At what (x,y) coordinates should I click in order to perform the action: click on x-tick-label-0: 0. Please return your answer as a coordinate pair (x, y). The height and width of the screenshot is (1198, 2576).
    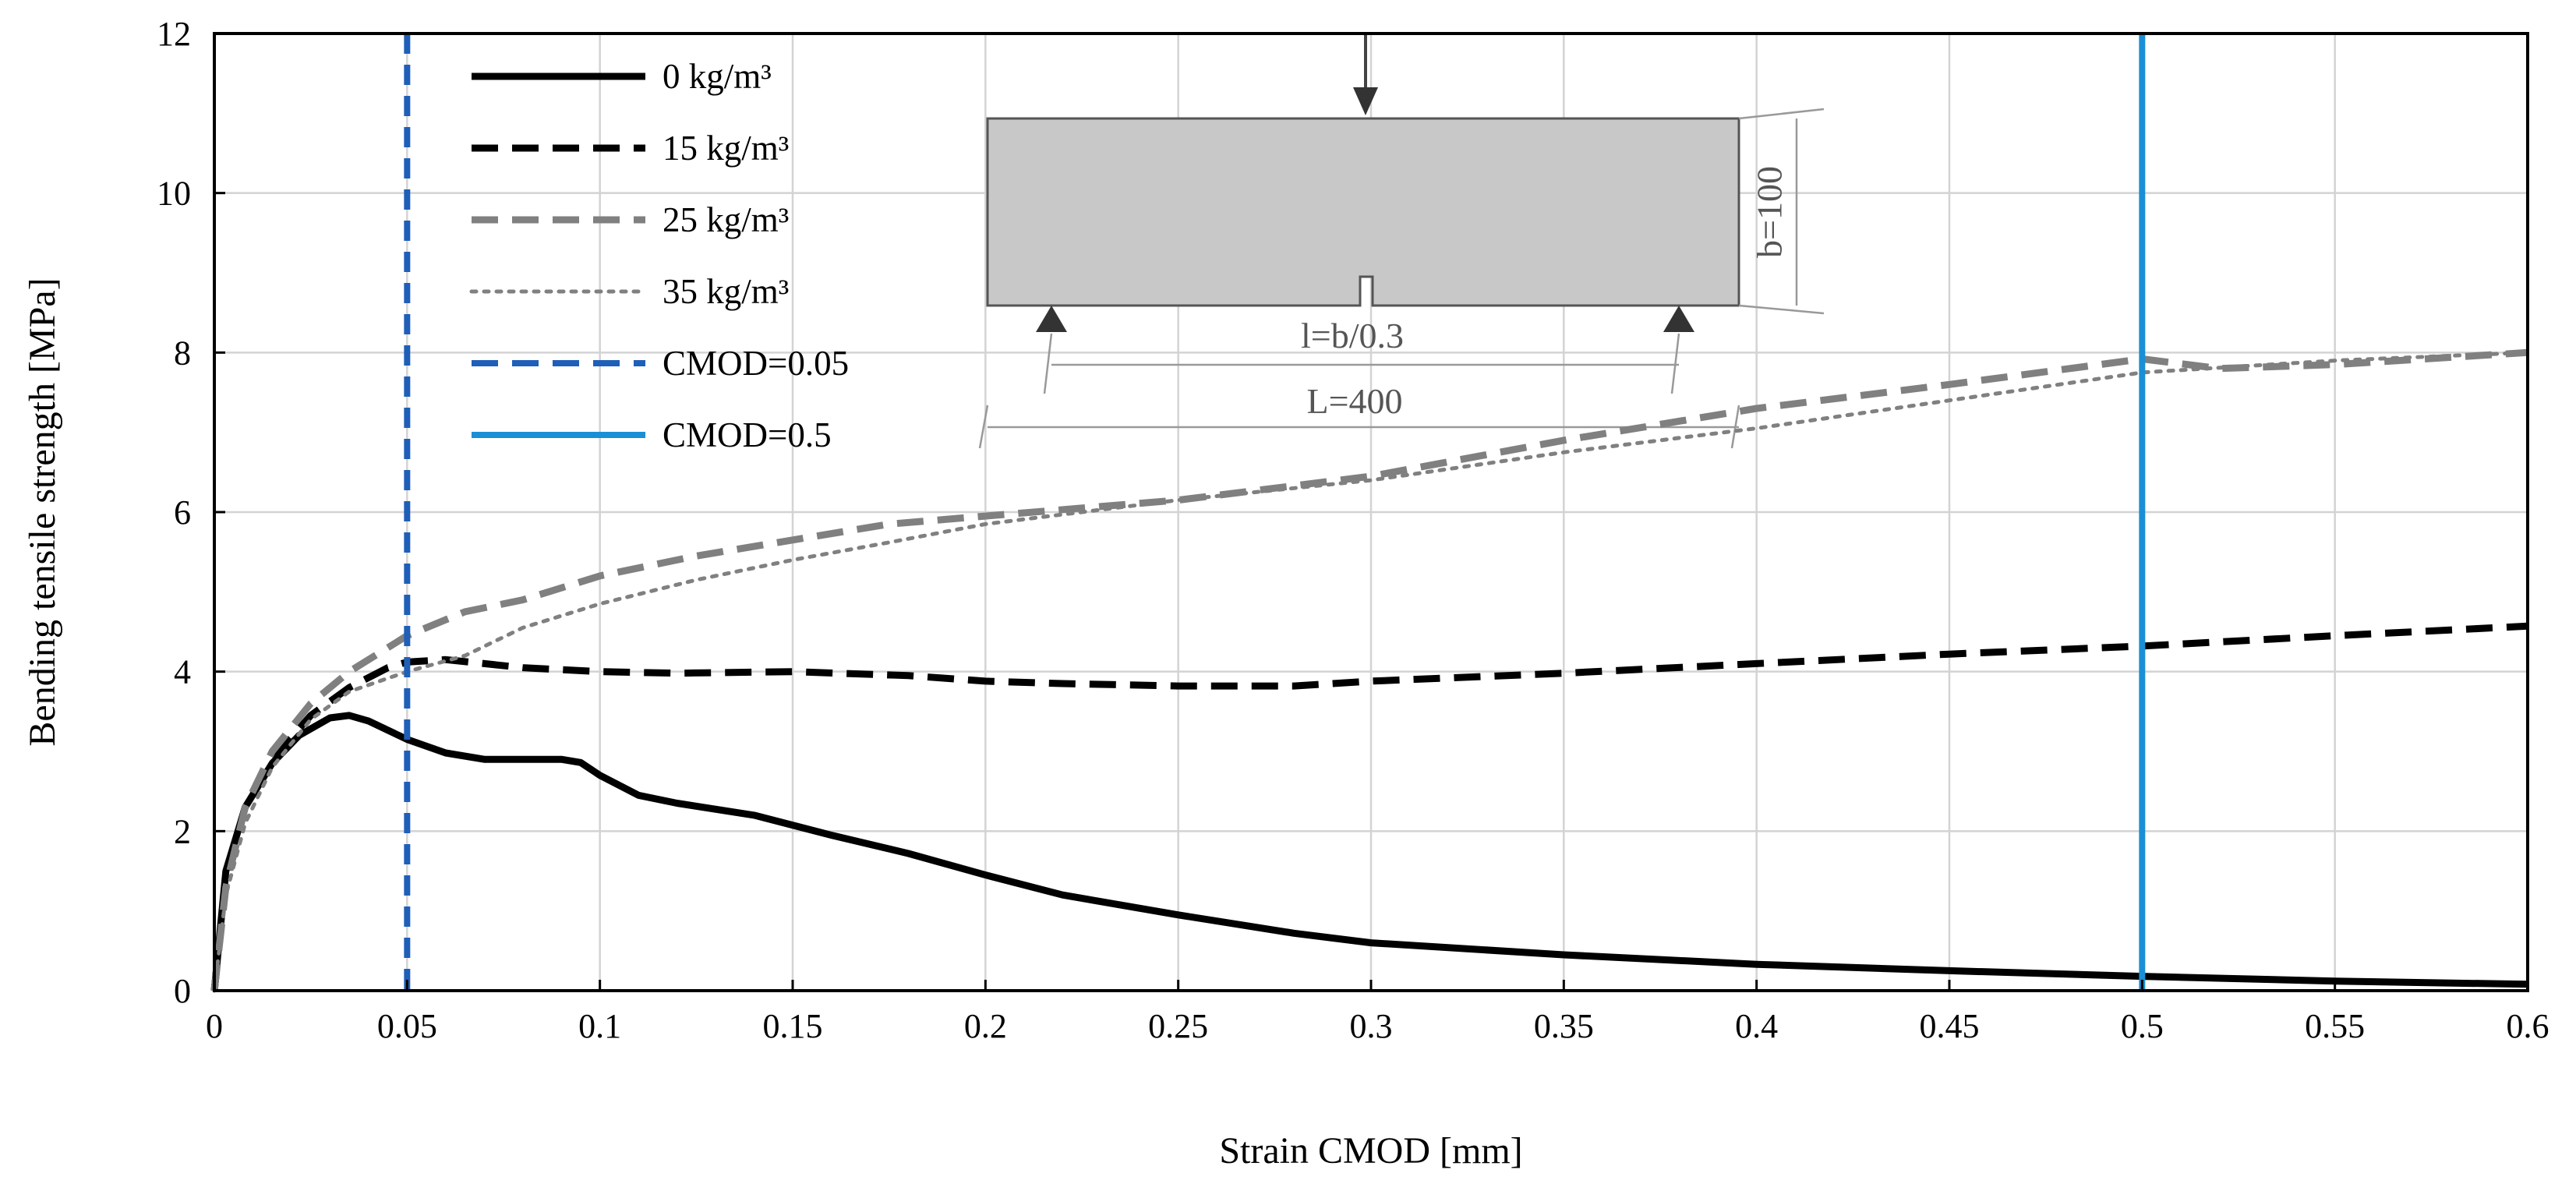
    Looking at the image, I should click on (214, 1026).